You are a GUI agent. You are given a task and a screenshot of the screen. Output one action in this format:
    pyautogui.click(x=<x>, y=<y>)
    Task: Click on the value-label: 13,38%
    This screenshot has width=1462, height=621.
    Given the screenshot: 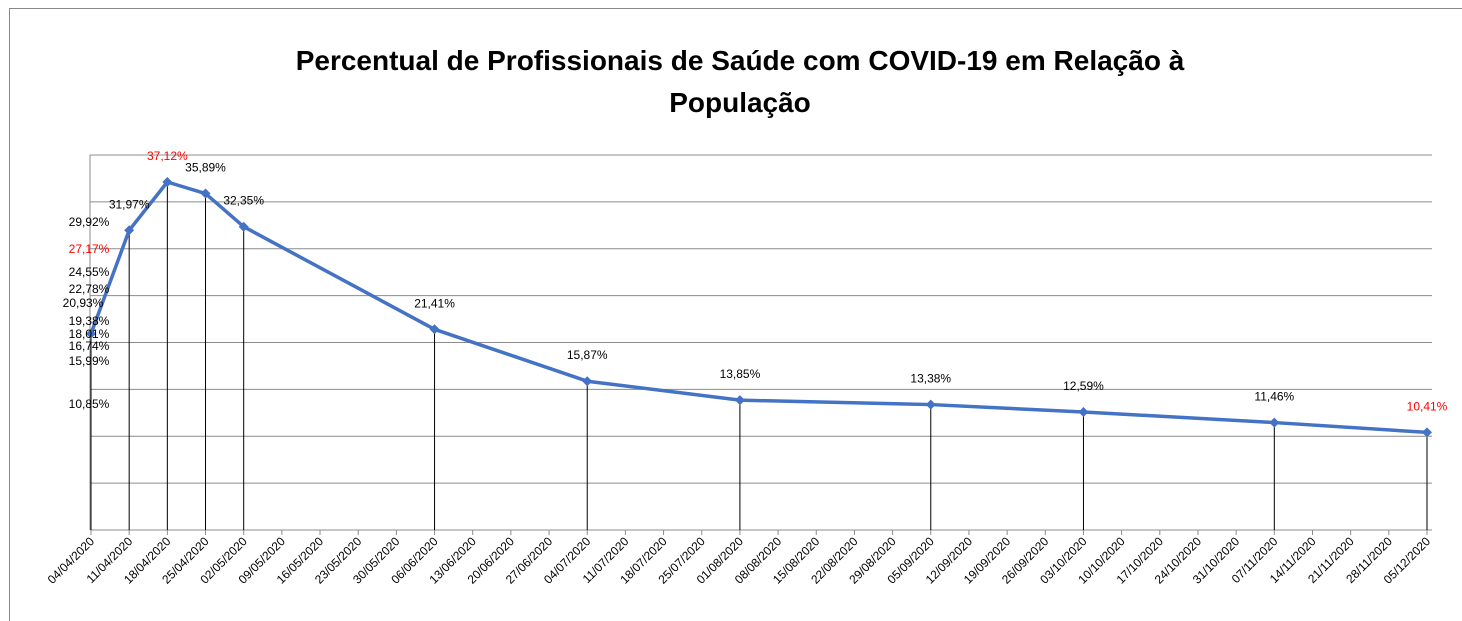 What is the action you would take?
    pyautogui.click(x=930, y=379)
    